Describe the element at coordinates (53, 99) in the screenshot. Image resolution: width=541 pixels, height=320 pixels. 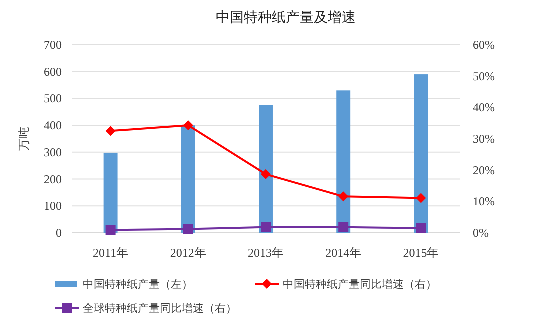
I see `y-tick-label: 500` at that location.